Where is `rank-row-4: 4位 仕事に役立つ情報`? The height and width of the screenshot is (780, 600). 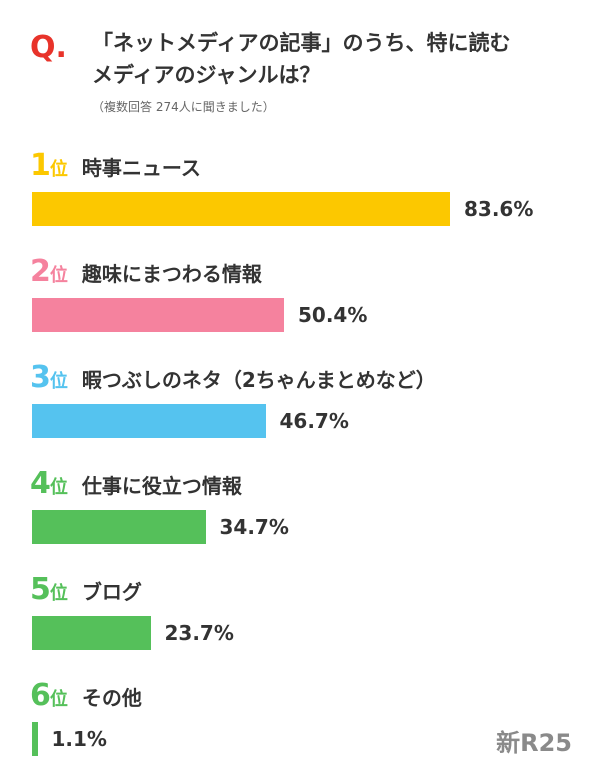
rank-row-4: 4位 仕事に役立つ情報 is located at coordinates (136, 486).